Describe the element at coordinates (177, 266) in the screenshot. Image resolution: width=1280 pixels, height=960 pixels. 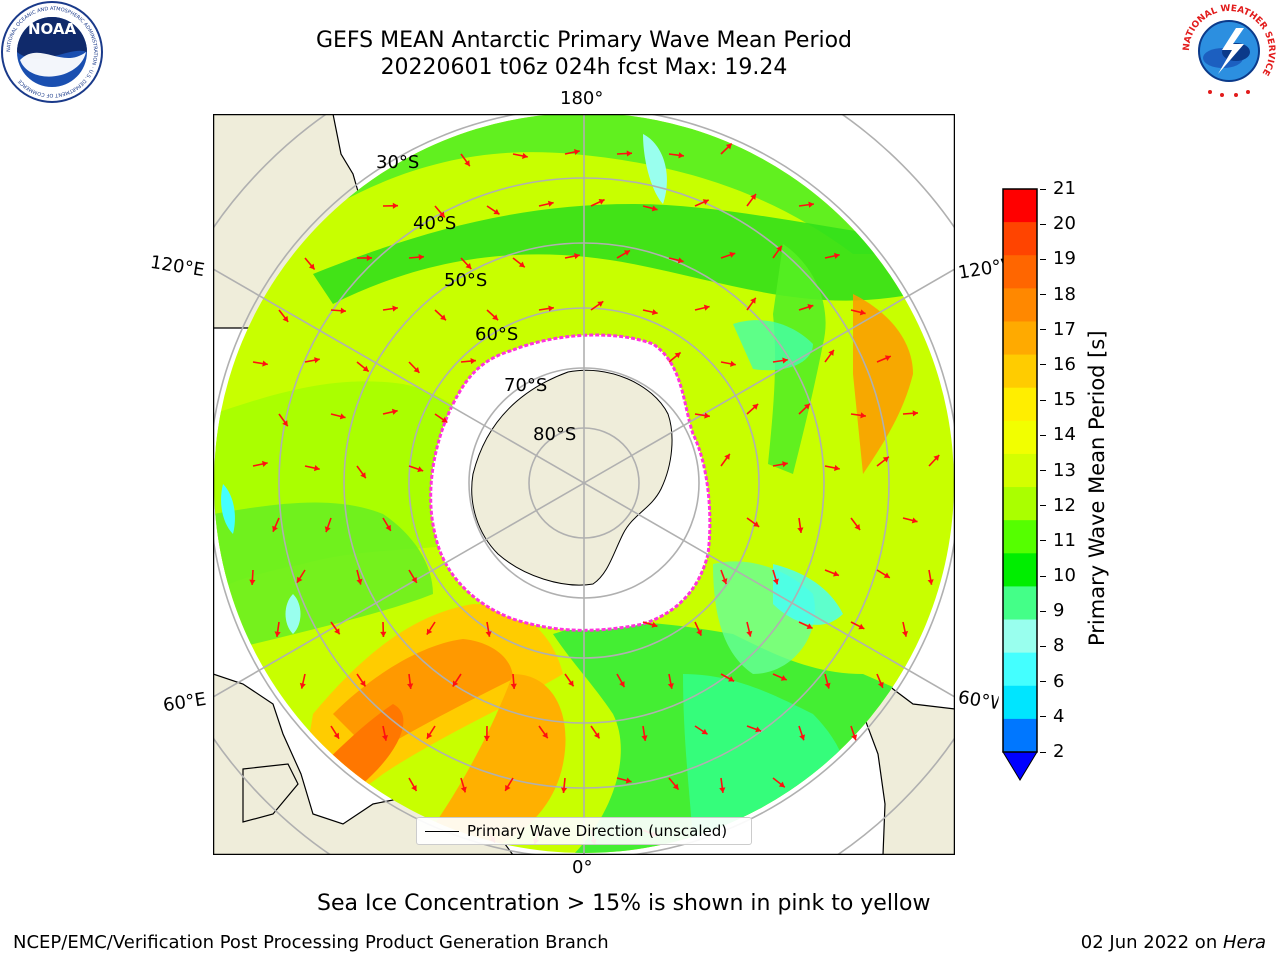
I see `lon-label-120e: 120°E` at that location.